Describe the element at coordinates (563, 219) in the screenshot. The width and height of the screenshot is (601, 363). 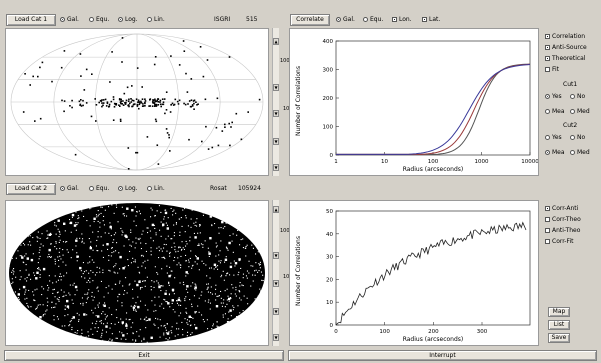
I see `diff-corr-theo: Corr-Theo` at that location.